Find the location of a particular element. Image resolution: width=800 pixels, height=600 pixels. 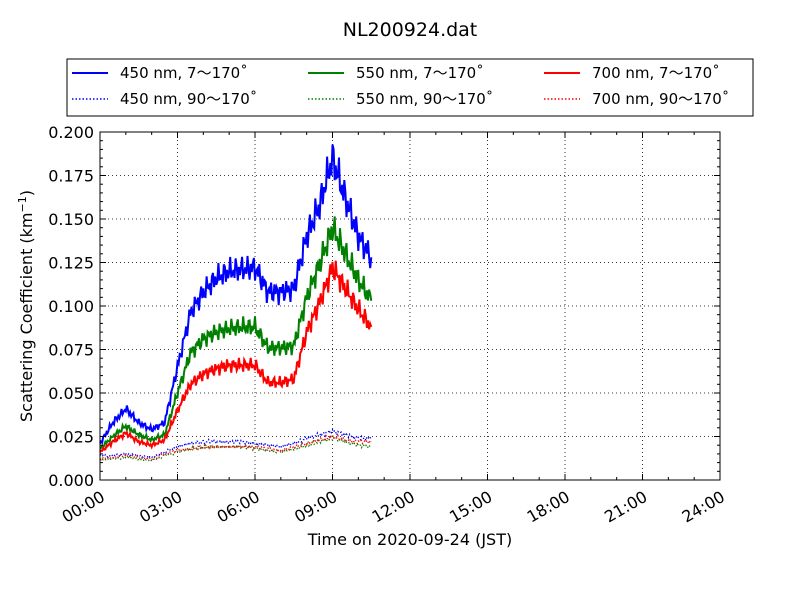

legend-label: 550 nm, 90～170˚ is located at coordinates (424, 99).